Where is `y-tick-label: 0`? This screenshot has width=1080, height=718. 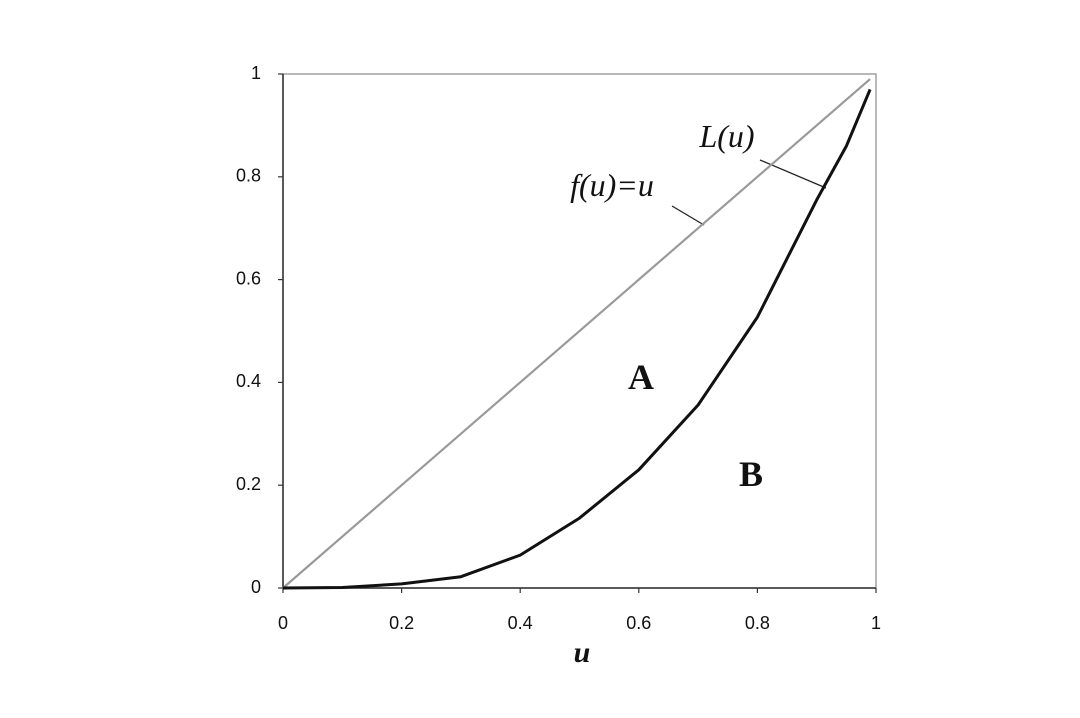 y-tick-label: 0 is located at coordinates (256, 587).